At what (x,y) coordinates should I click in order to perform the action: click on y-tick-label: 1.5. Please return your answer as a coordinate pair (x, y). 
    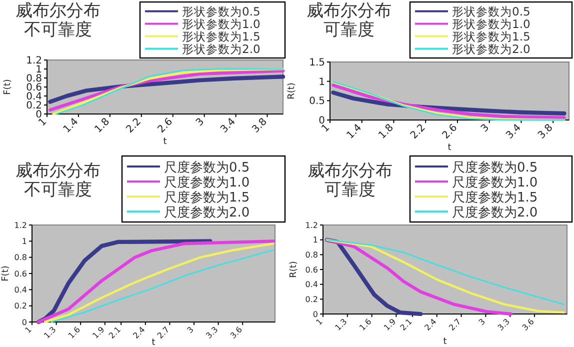
    Looking at the image, I should click on (317, 63).